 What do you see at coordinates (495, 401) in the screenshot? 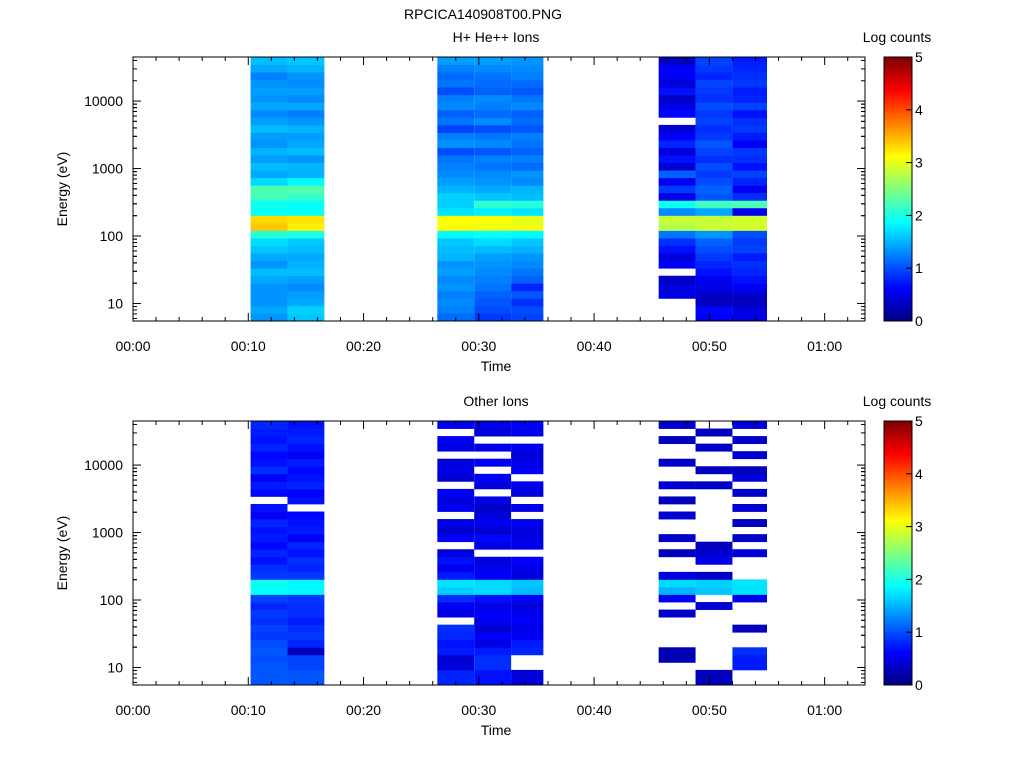
I see `panel-title: Other Ions` at bounding box center [495, 401].